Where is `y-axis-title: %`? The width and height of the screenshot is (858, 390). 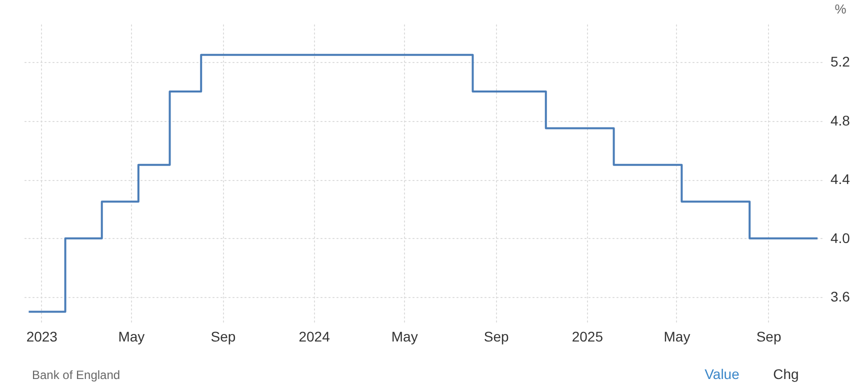
y-axis-title: % is located at coordinates (840, 9).